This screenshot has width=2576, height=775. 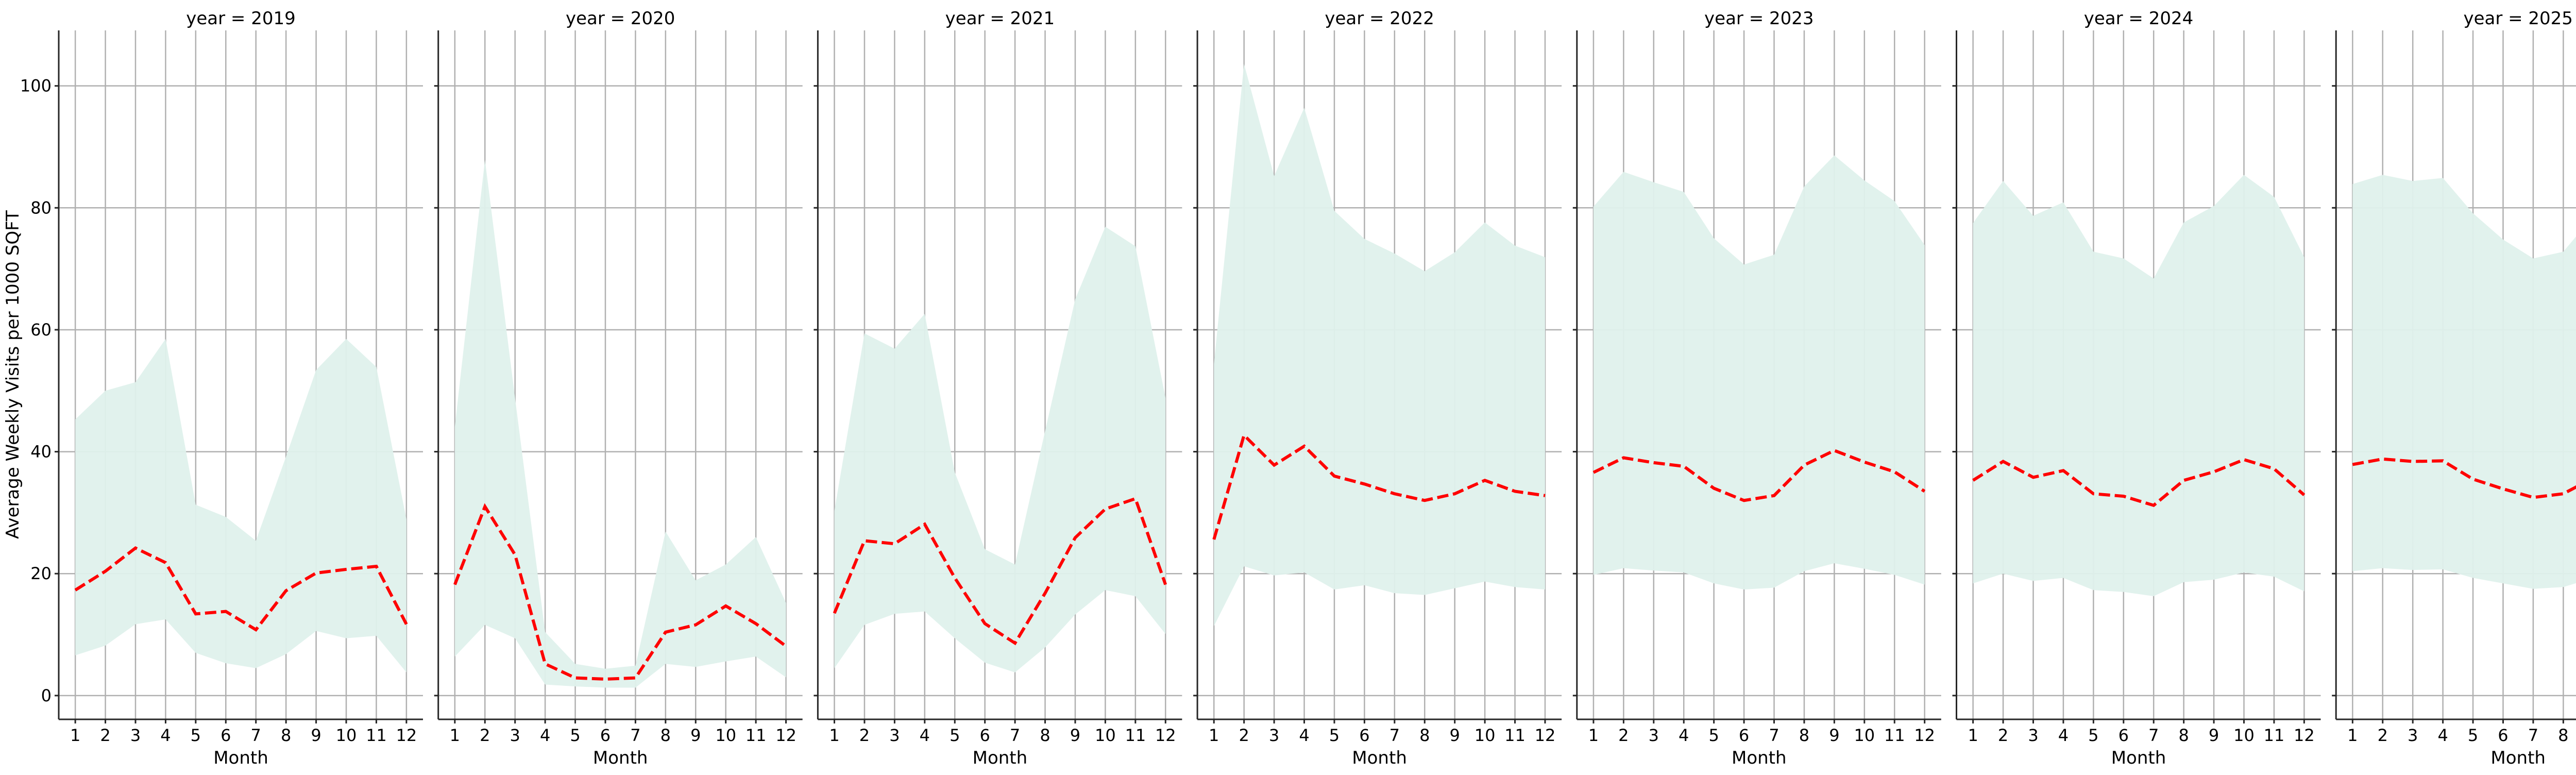 I want to click on panel-title: year = 2024, so click(x=2138, y=19).